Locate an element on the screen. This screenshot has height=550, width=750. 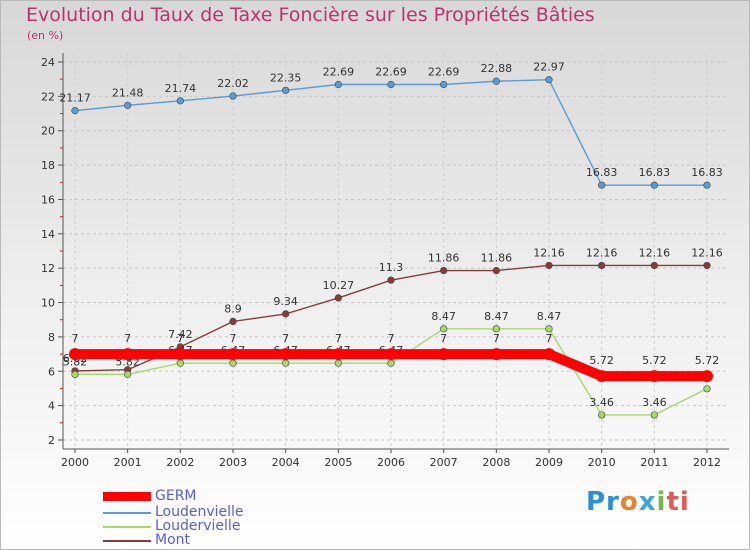
x-tick-label-2008: 2008 is located at coordinates (496, 462).